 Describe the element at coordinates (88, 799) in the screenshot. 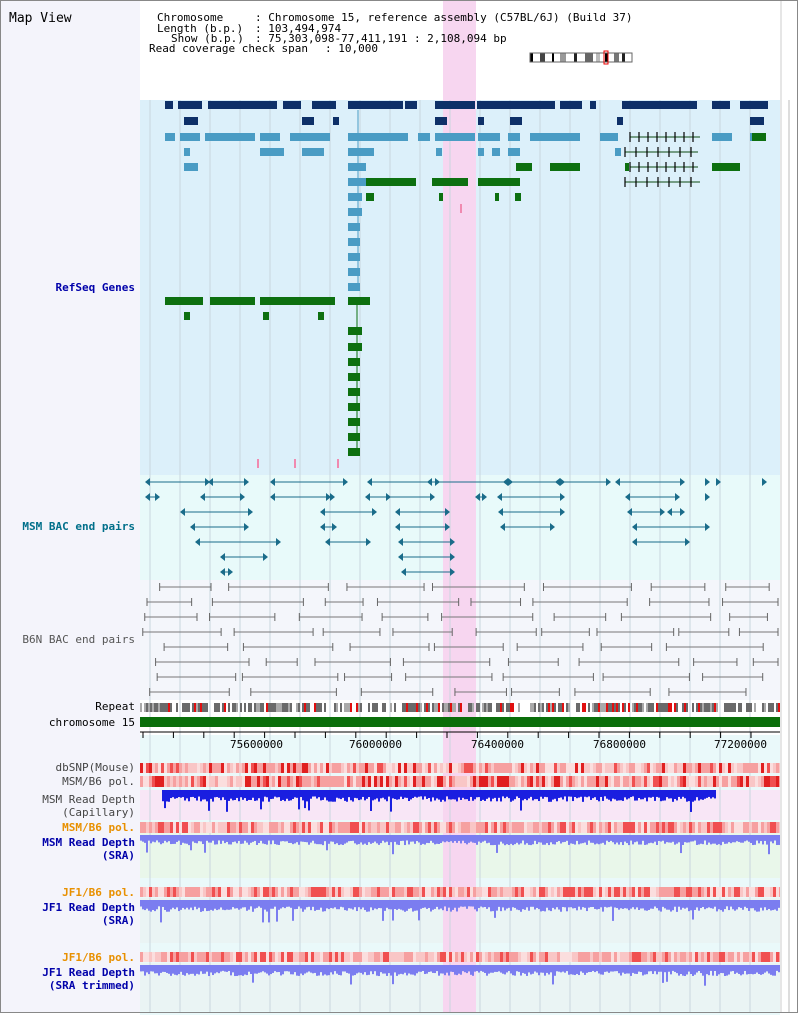

I see `track-label-msm-depth-cap-1: MSM Read Depth` at that location.